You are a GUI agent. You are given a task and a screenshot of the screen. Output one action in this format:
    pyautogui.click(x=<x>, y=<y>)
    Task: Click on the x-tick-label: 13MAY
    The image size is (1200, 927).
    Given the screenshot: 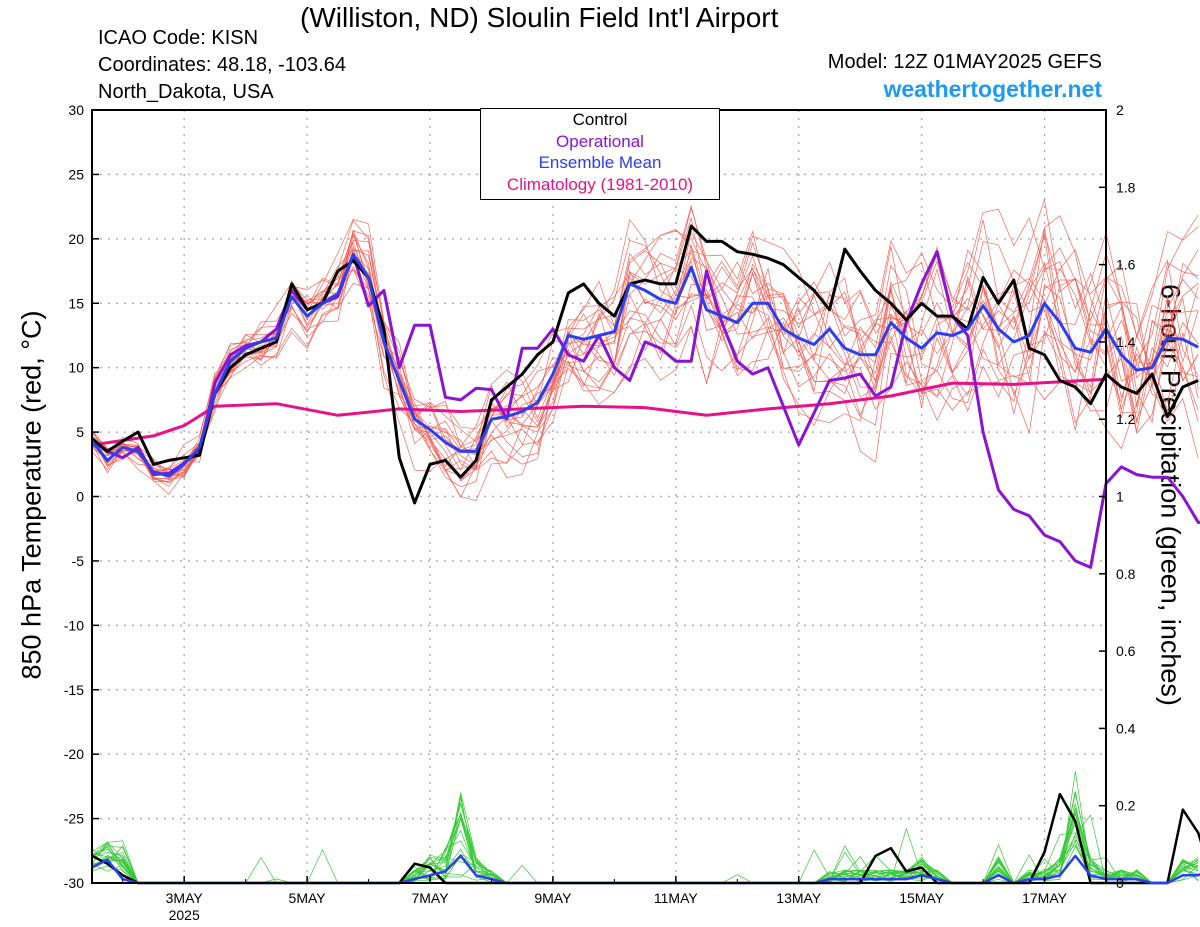 What is the action you would take?
    pyautogui.click(x=799, y=898)
    